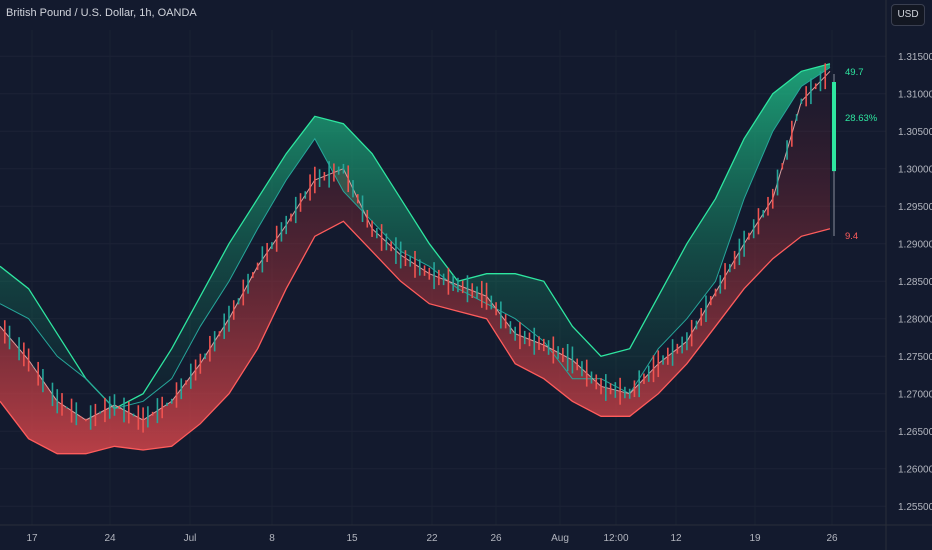 Image resolution: width=932 pixels, height=550 pixels. What do you see at coordinates (272, 538) in the screenshot?
I see `x-tick-label: 8` at bounding box center [272, 538].